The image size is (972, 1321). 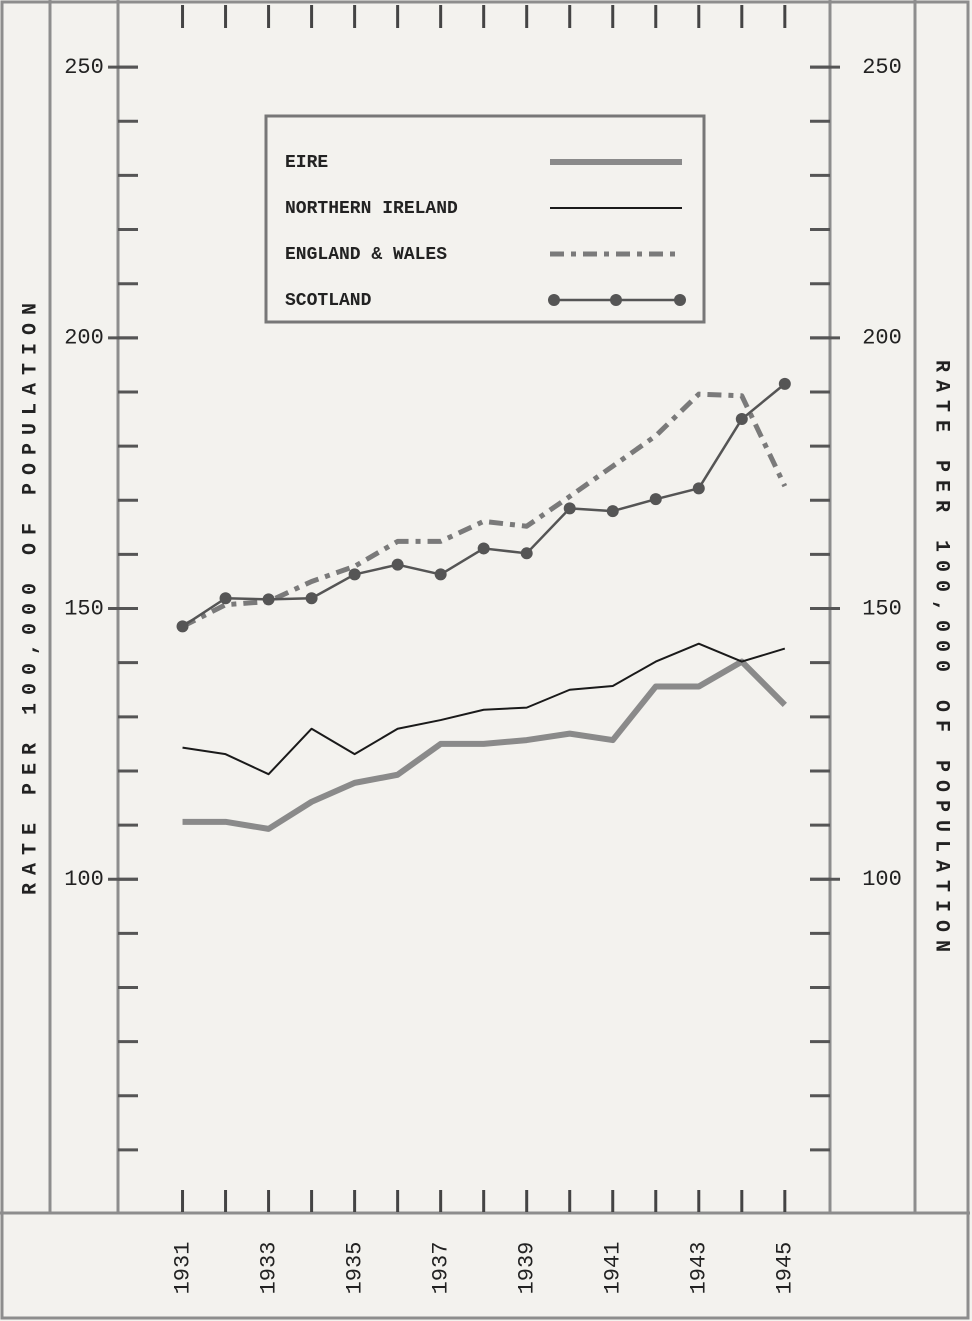 I want to click on x-tick-label: 1945, so click(x=785, y=1268).